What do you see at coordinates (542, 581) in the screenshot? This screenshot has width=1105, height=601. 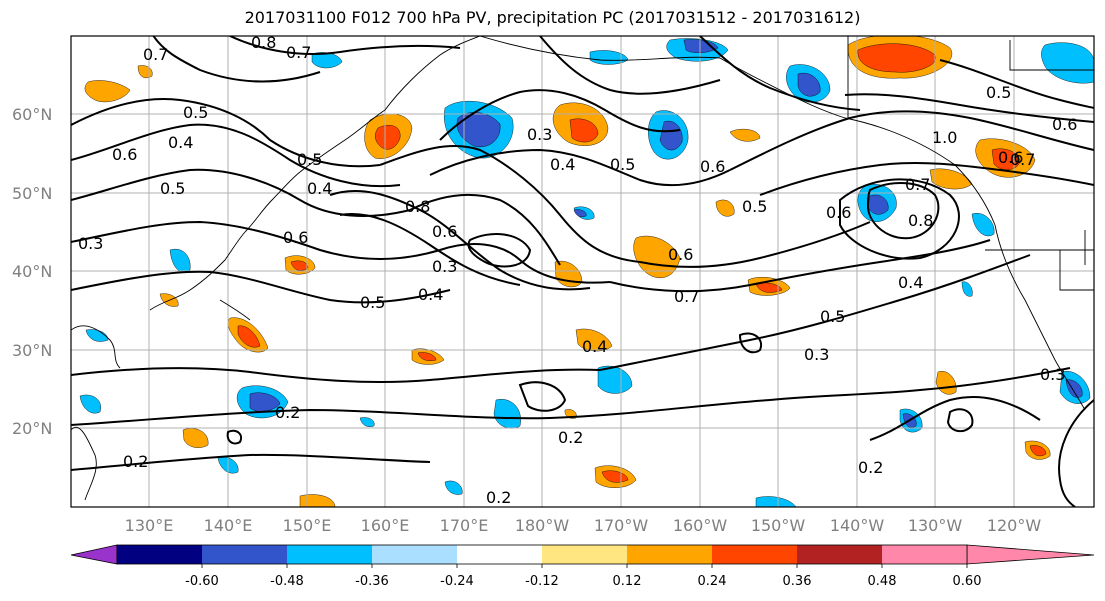 I see `colorbar-tick-label: -0.12` at bounding box center [542, 581].